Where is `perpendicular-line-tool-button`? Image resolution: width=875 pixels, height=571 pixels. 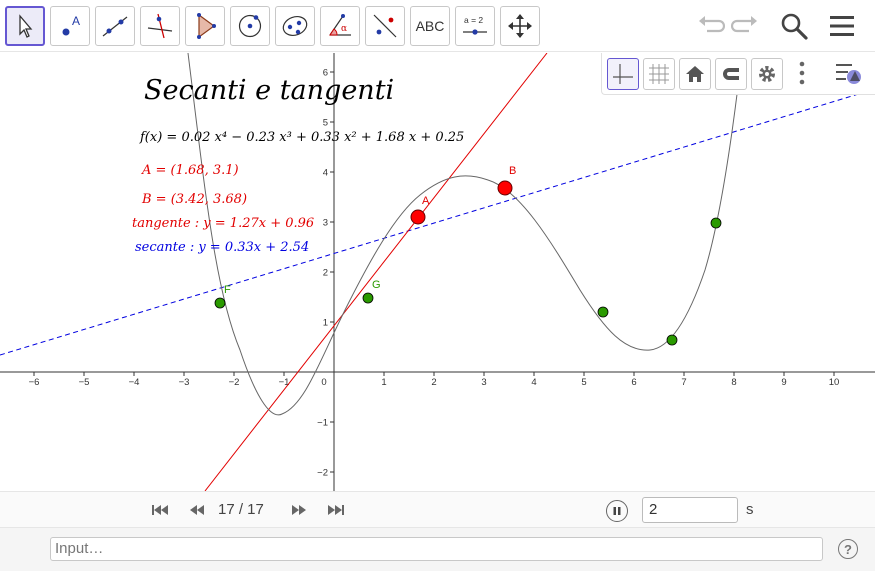
perpendicular-line-tool-button is located at coordinates (160, 26).